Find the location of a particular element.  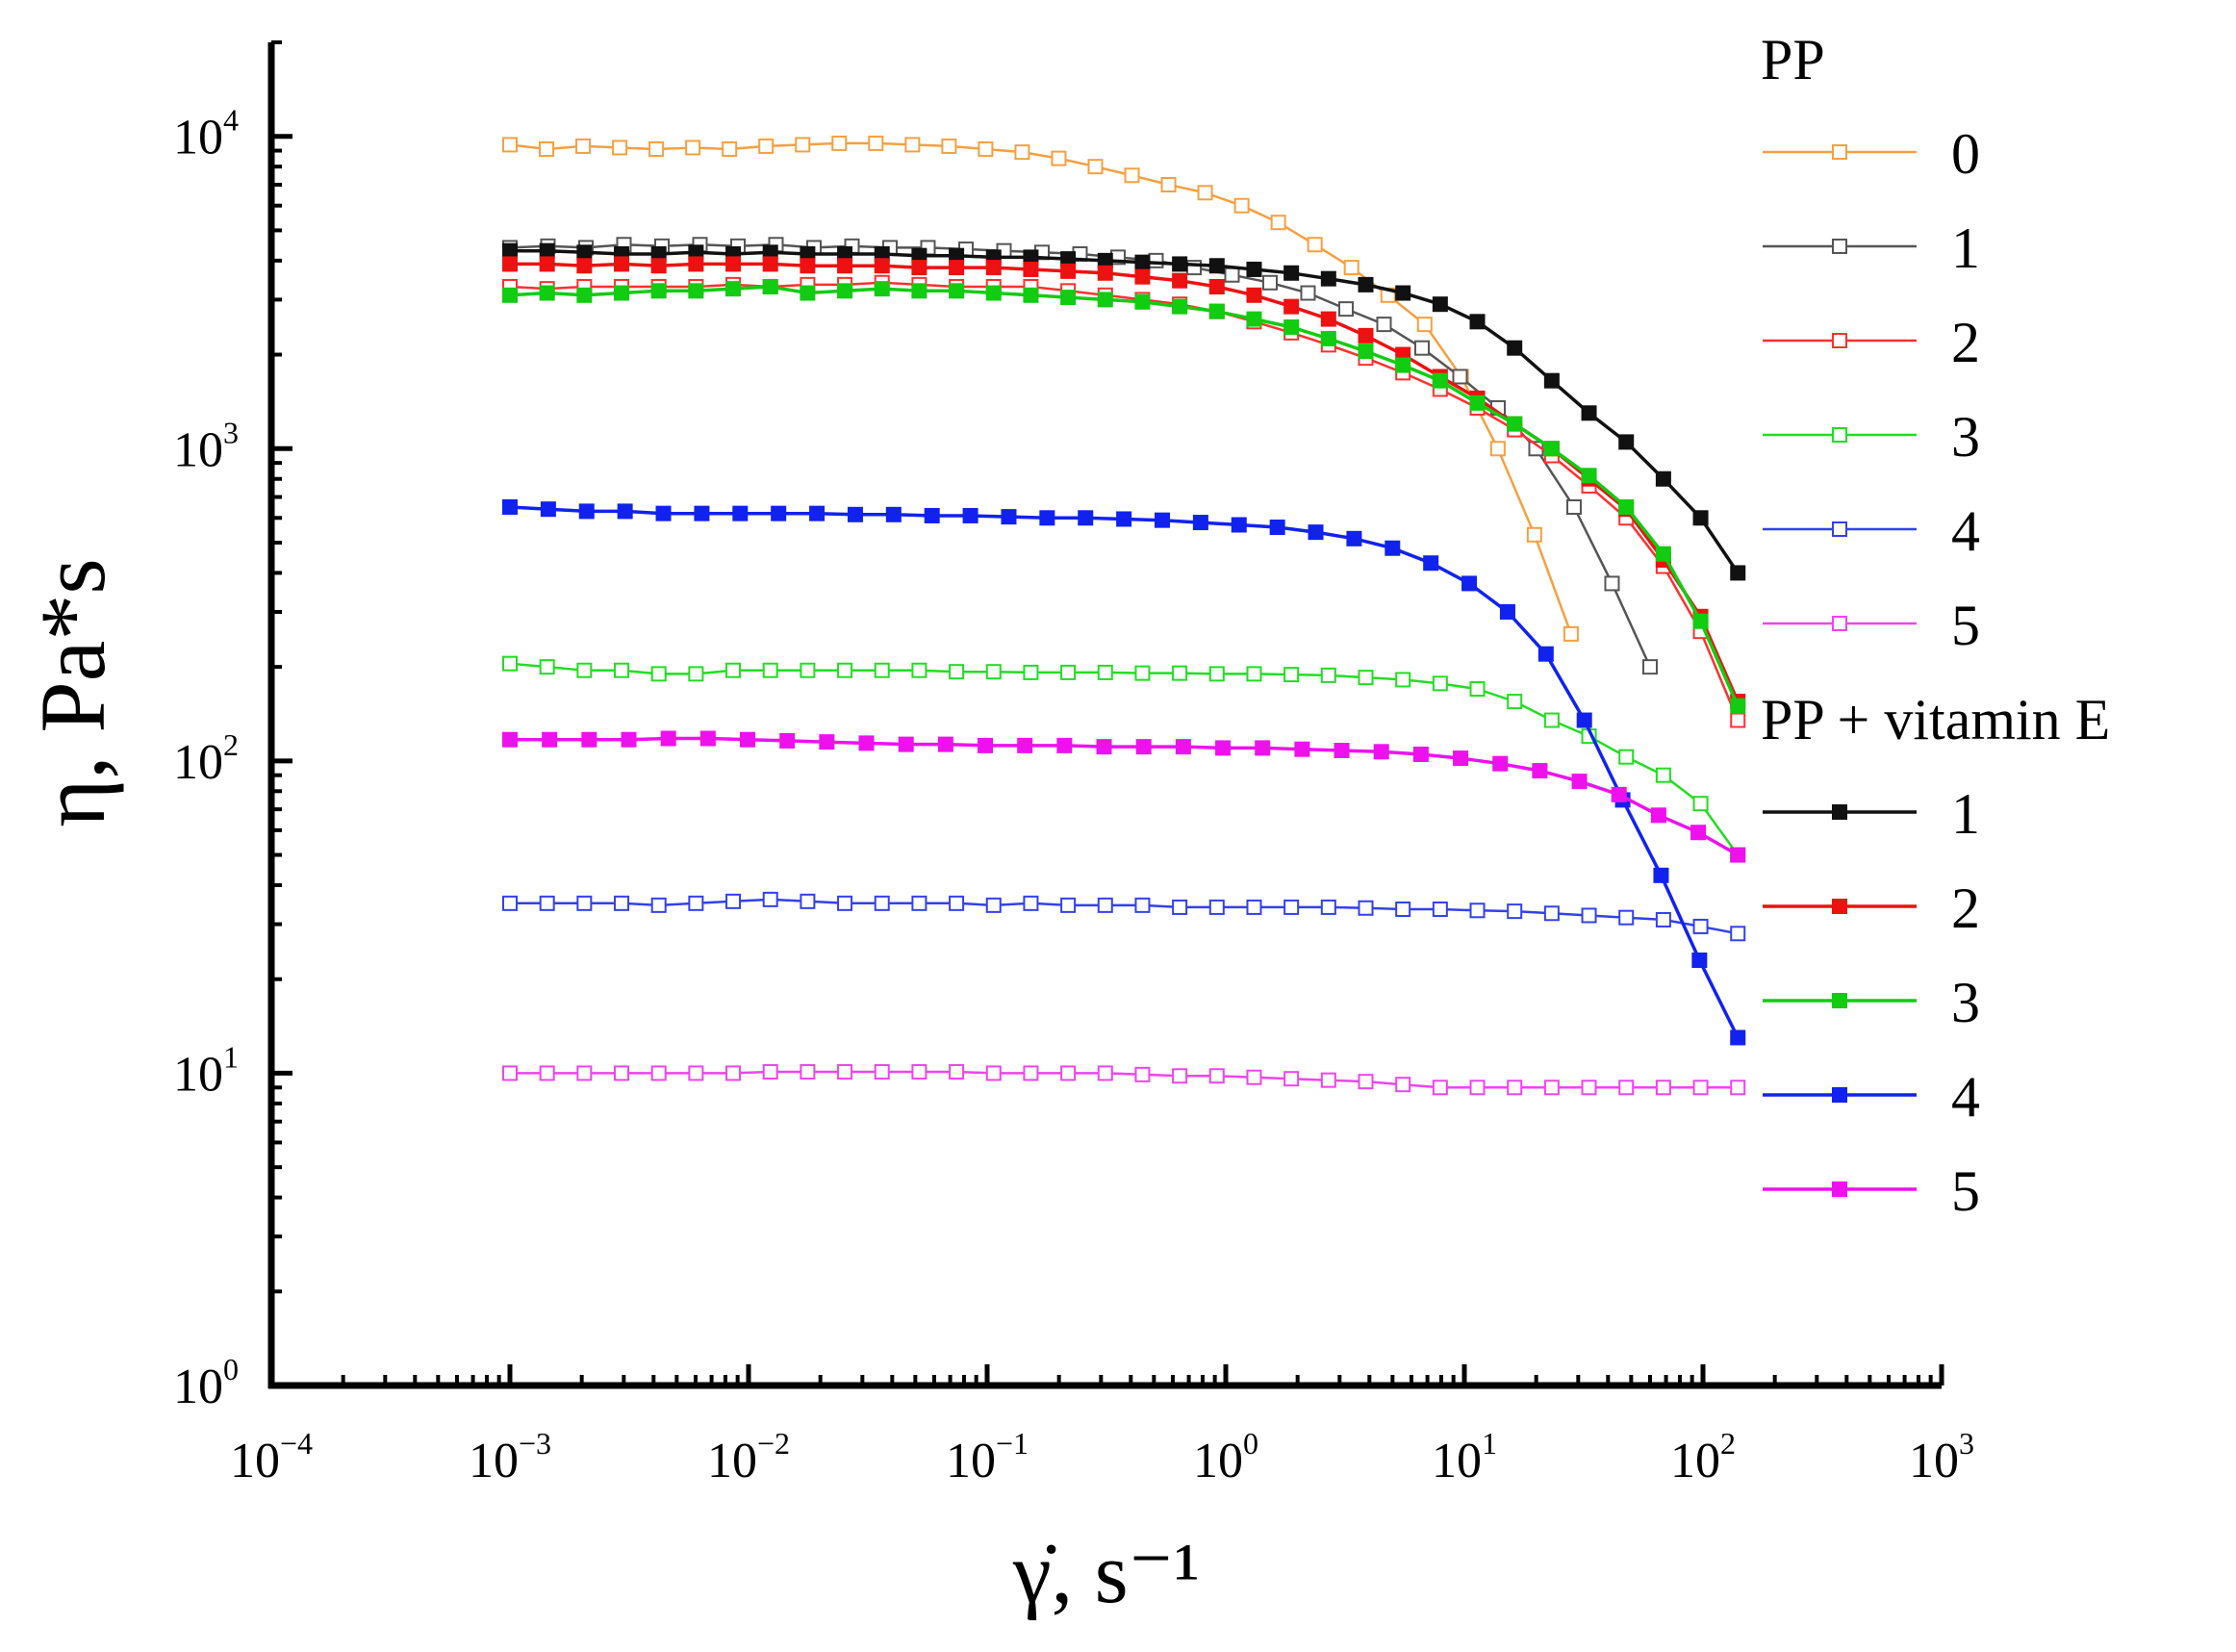

legend-entry: 3 is located at coordinates (1872, 1003).